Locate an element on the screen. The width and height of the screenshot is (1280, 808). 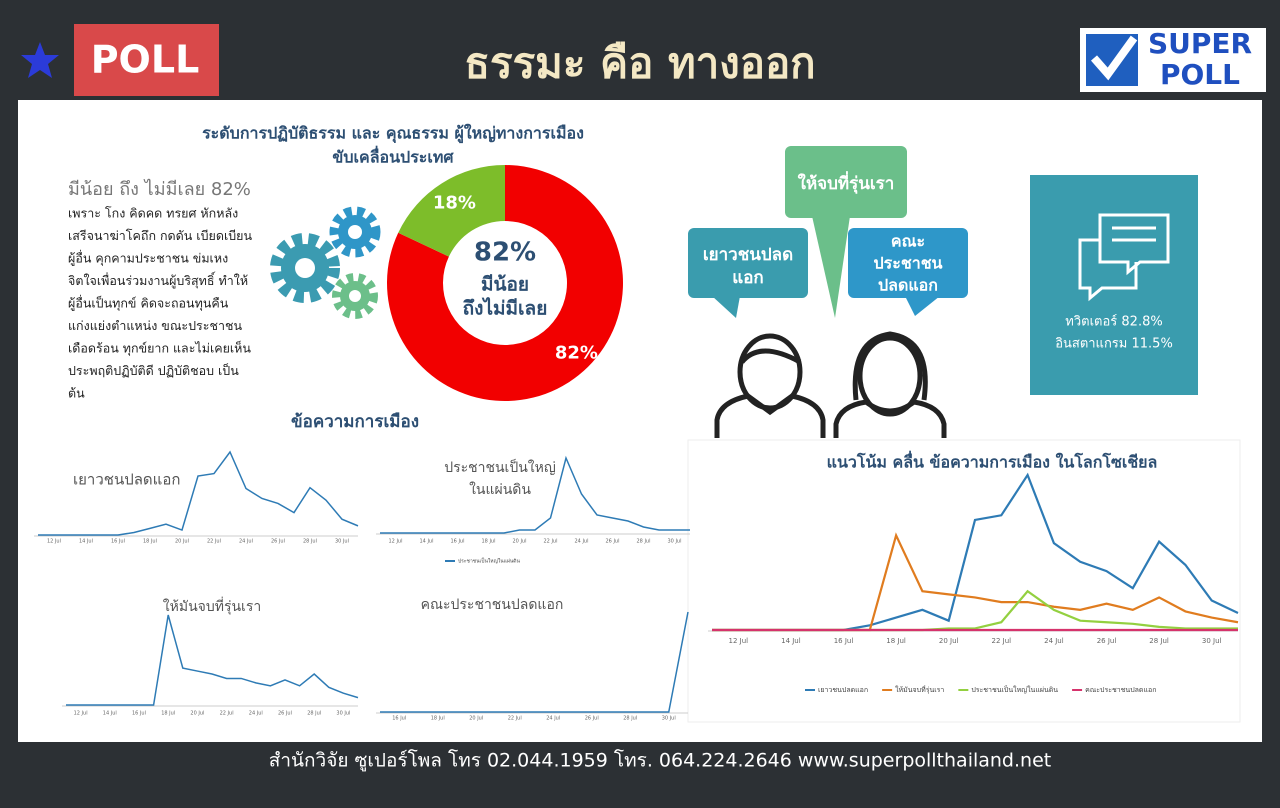
logo-text: SUPER is located at coordinates (1200, 43).